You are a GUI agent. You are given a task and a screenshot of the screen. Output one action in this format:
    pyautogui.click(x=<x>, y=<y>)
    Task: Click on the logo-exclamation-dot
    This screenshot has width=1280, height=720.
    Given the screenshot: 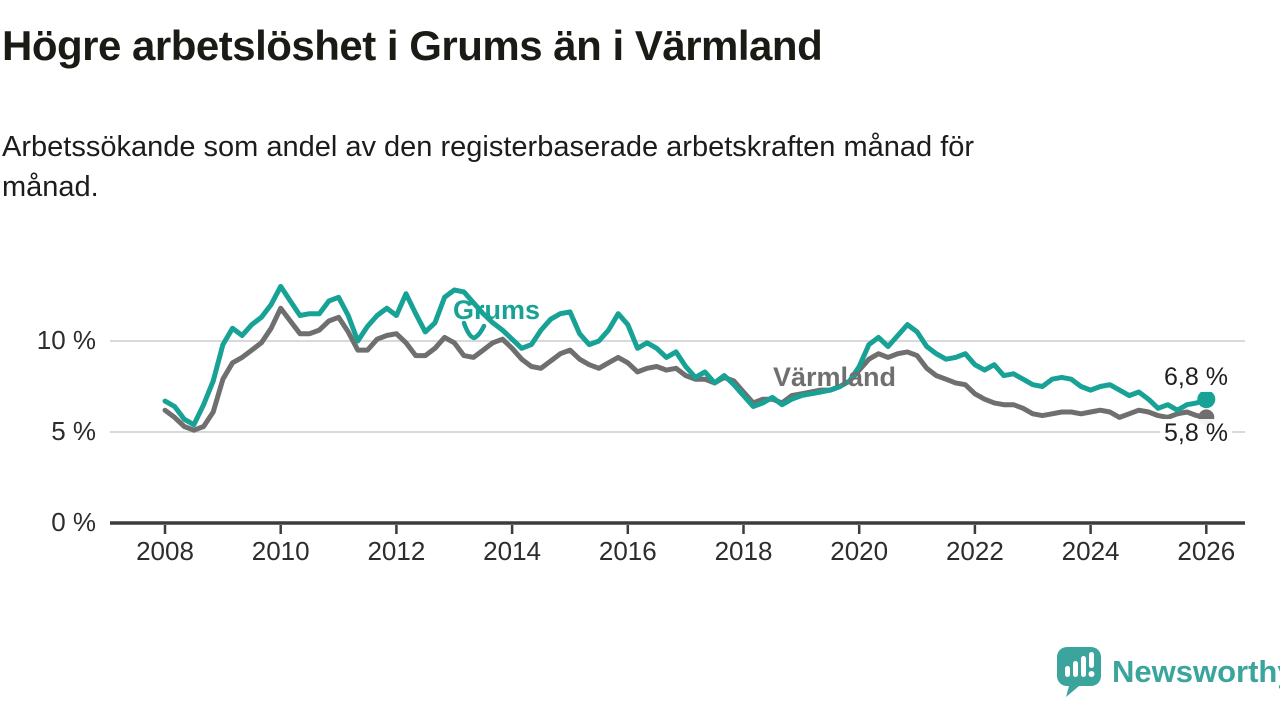 What is the action you would take?
    pyautogui.click(x=1091, y=674)
    